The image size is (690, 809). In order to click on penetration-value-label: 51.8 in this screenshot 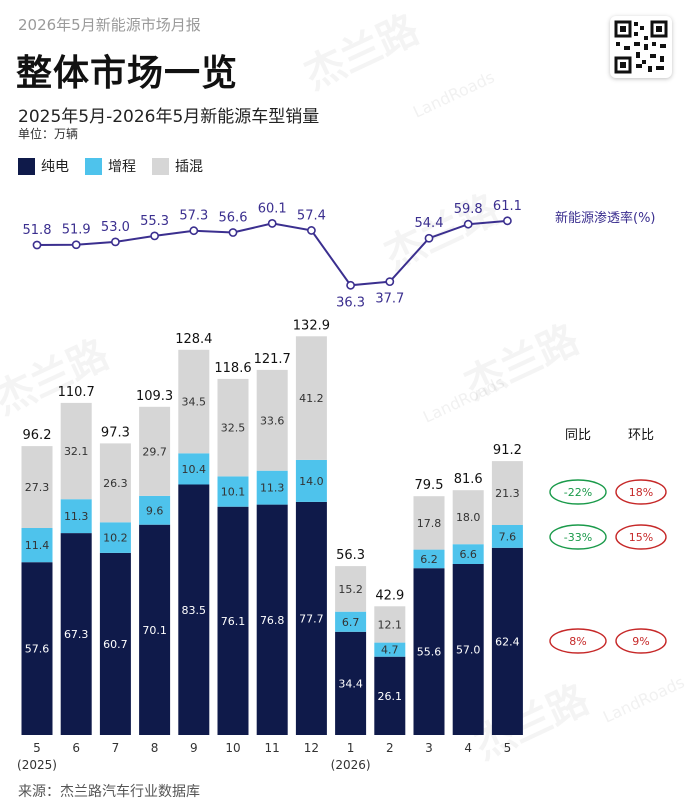, I will do `click(37, 230)`.